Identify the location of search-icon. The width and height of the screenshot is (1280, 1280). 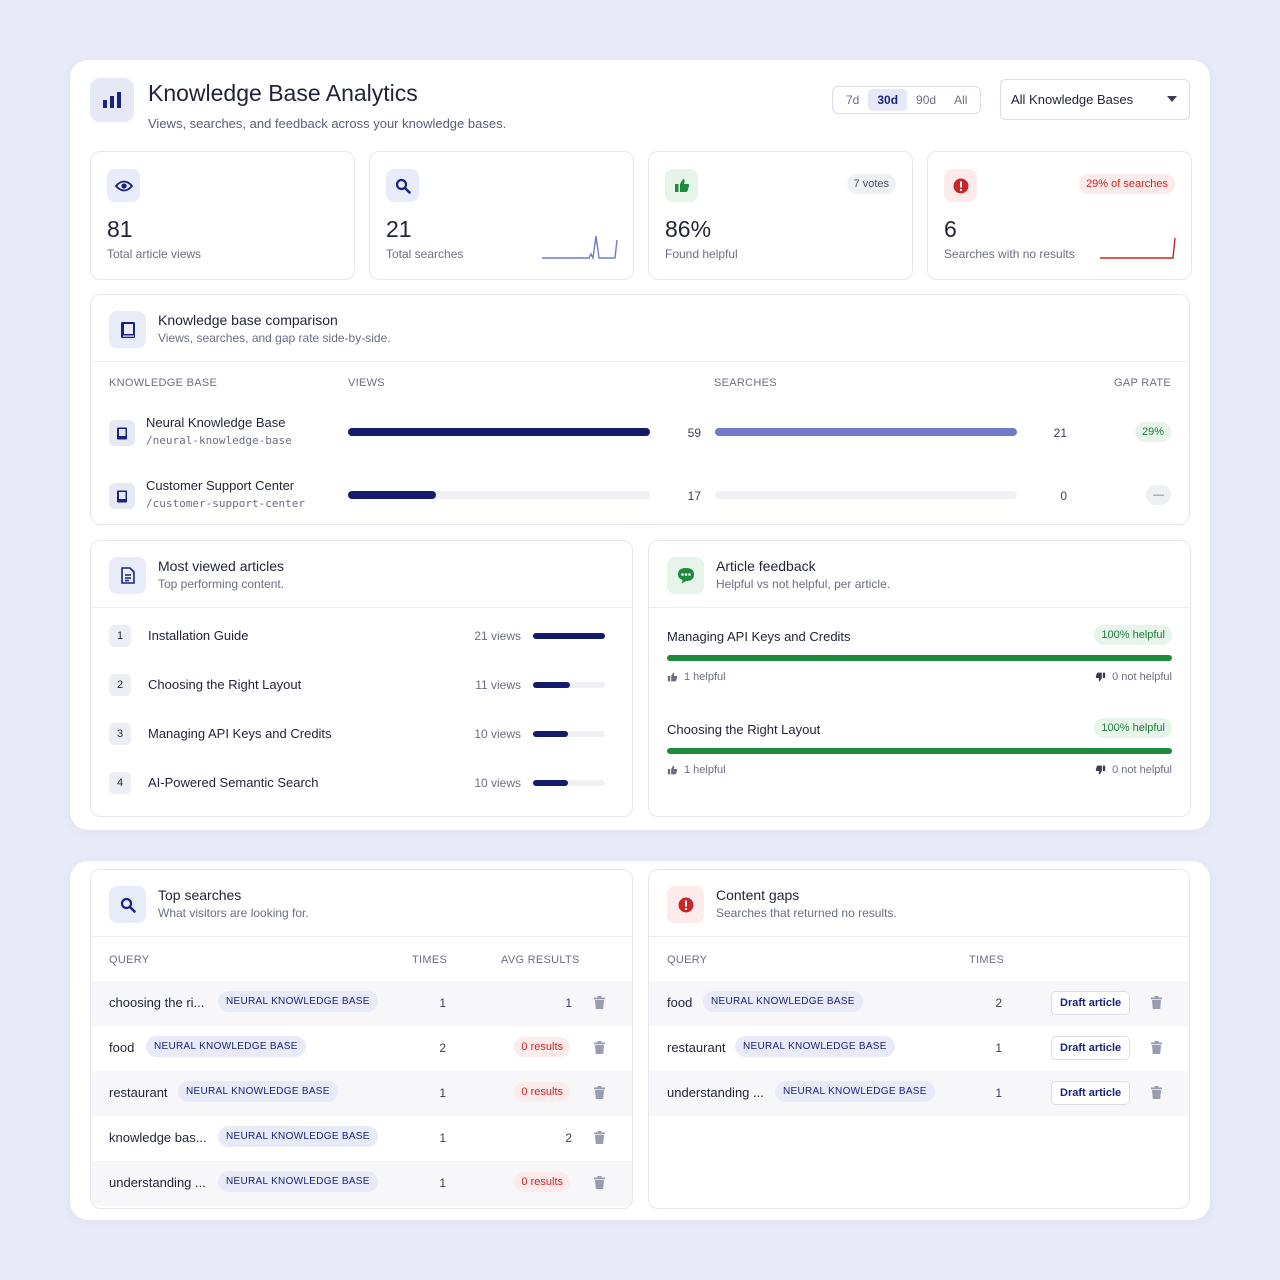
(402, 185).